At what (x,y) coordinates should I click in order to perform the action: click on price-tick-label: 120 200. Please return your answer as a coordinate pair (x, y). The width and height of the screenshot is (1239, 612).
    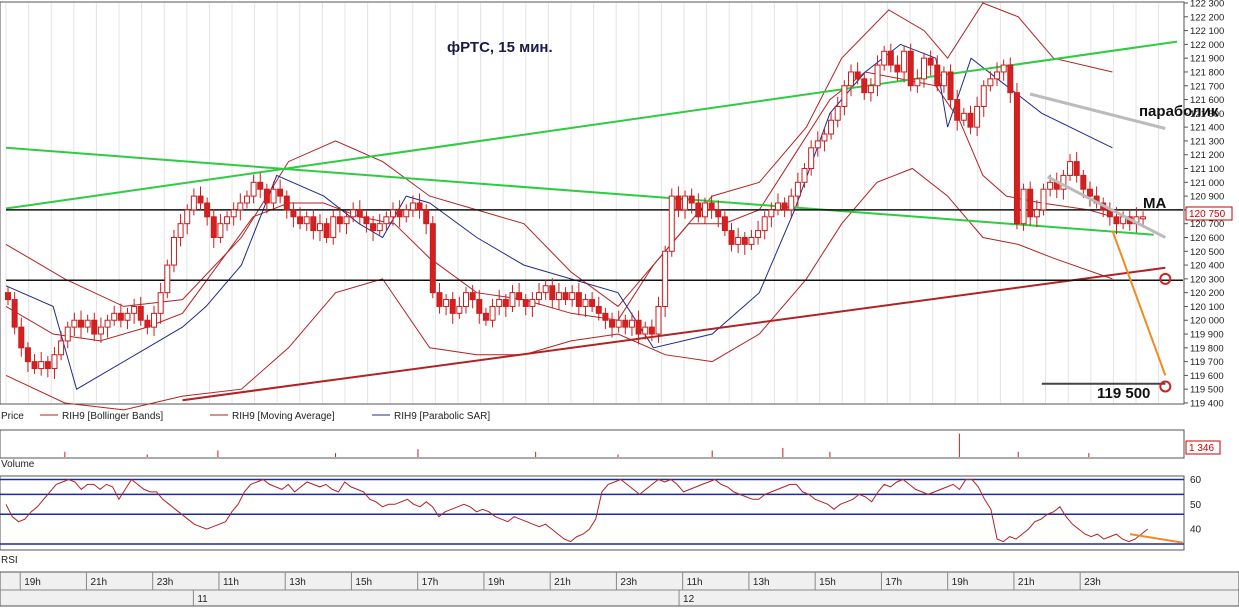
    Looking at the image, I should click on (1207, 293).